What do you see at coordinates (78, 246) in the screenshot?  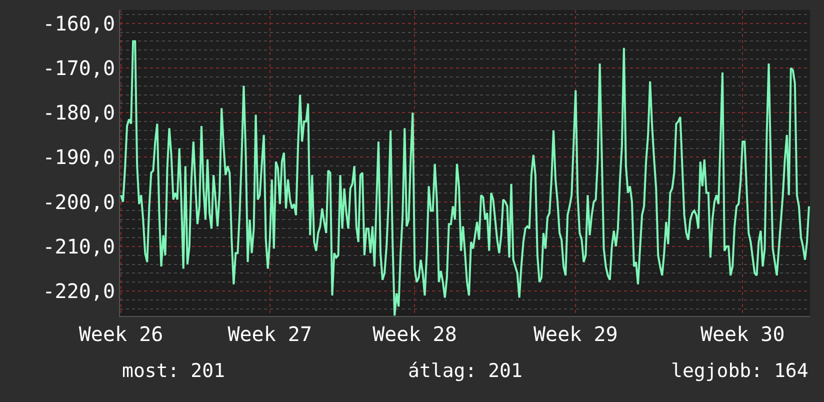 I see `y-tick-label: -210,0` at bounding box center [78, 246].